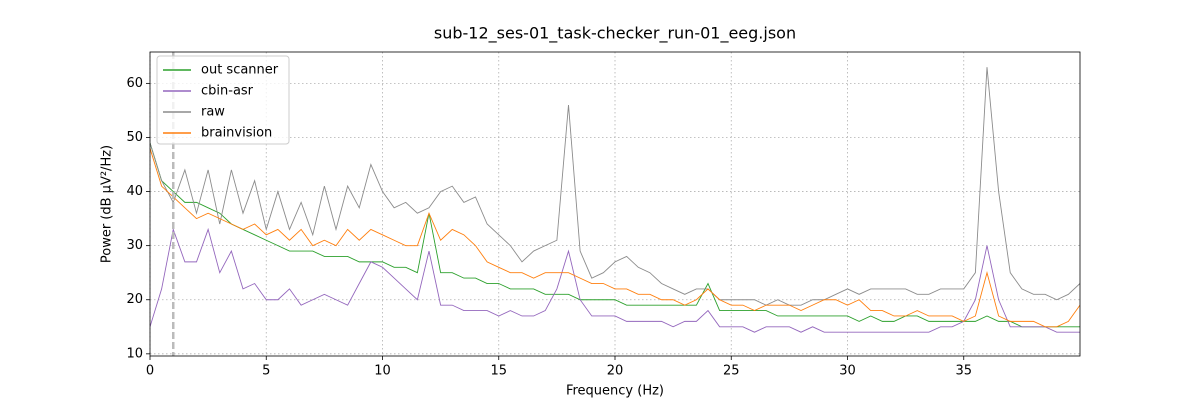 The height and width of the screenshot is (400, 1200). I want to click on x-tick-label: 0, so click(150, 371).